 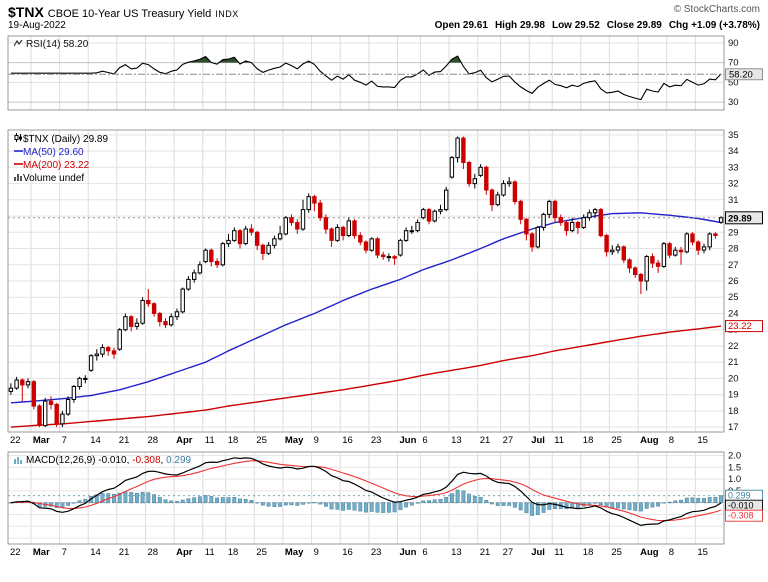 I want to click on macd-hist-value-box: 0.299, so click(x=744, y=495).